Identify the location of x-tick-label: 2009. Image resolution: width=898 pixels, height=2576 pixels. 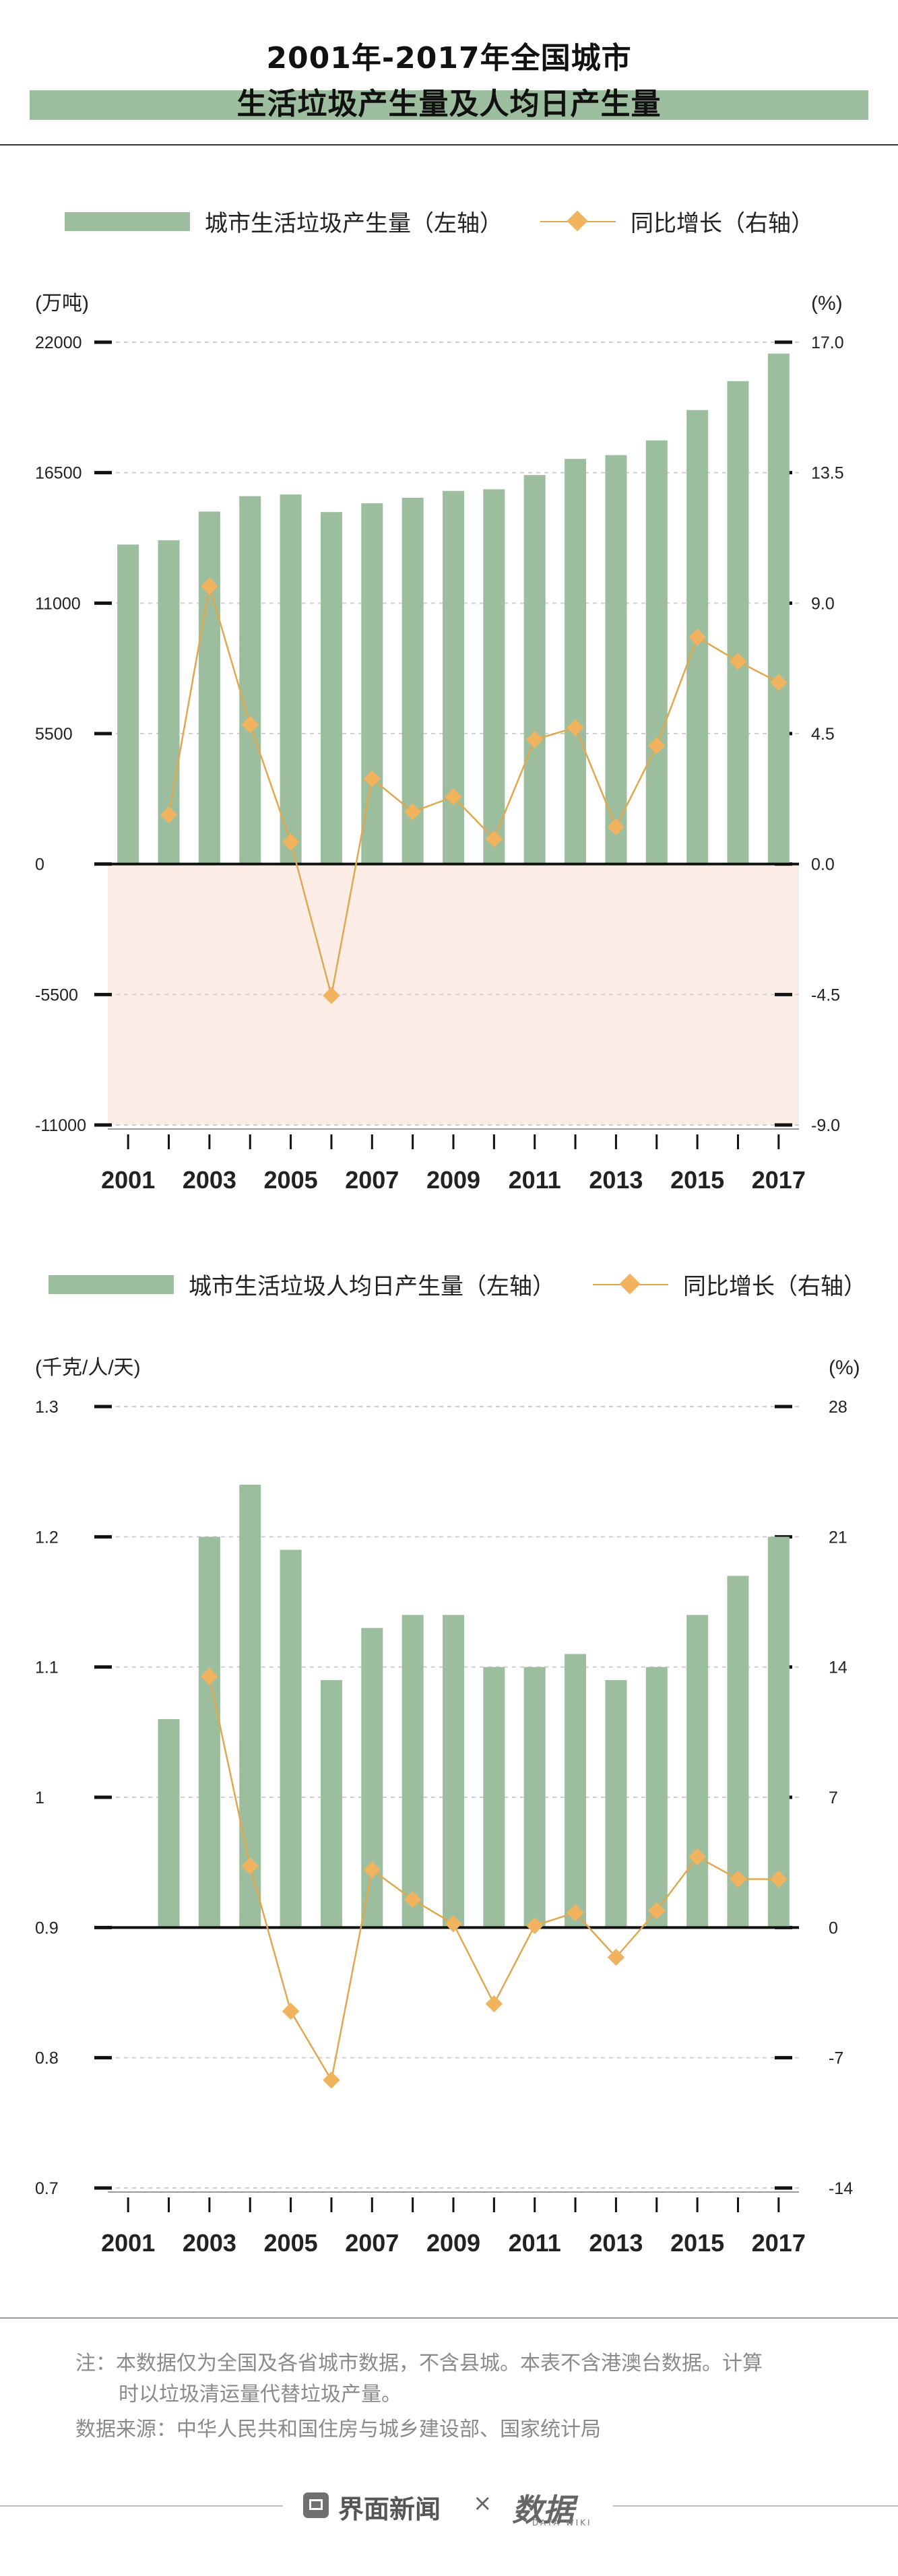
(453, 1180).